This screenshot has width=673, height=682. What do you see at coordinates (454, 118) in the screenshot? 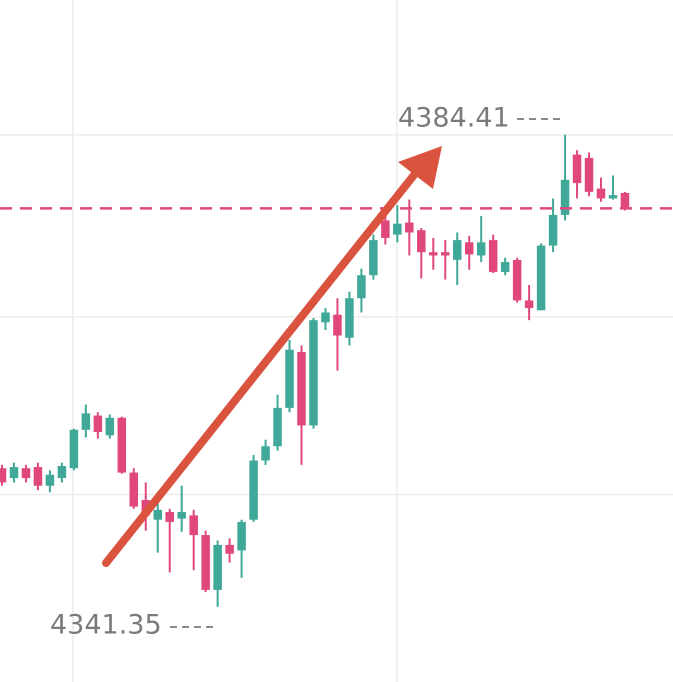
I see `high-label: 4384.41` at bounding box center [454, 118].